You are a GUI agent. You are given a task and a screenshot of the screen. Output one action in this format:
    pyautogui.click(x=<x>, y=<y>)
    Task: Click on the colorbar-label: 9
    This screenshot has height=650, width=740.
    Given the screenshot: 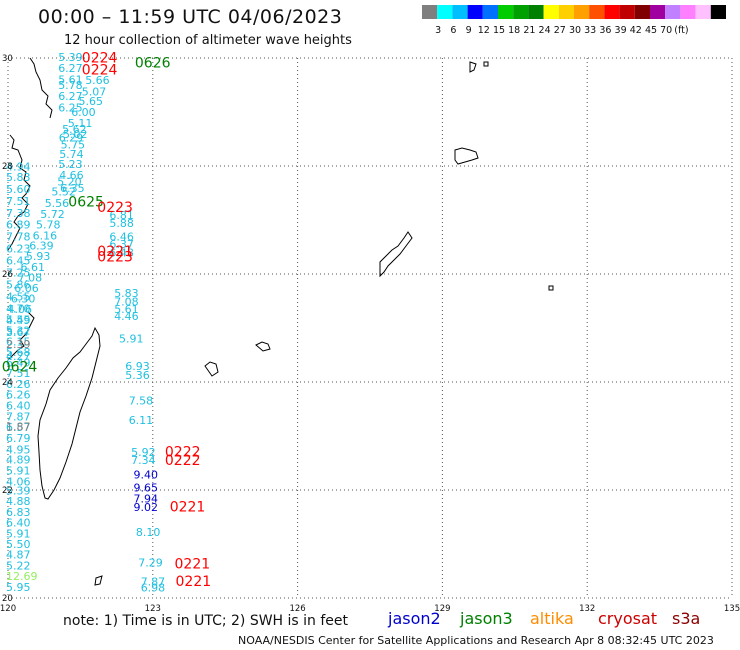 What is the action you would take?
    pyautogui.click(x=469, y=30)
    